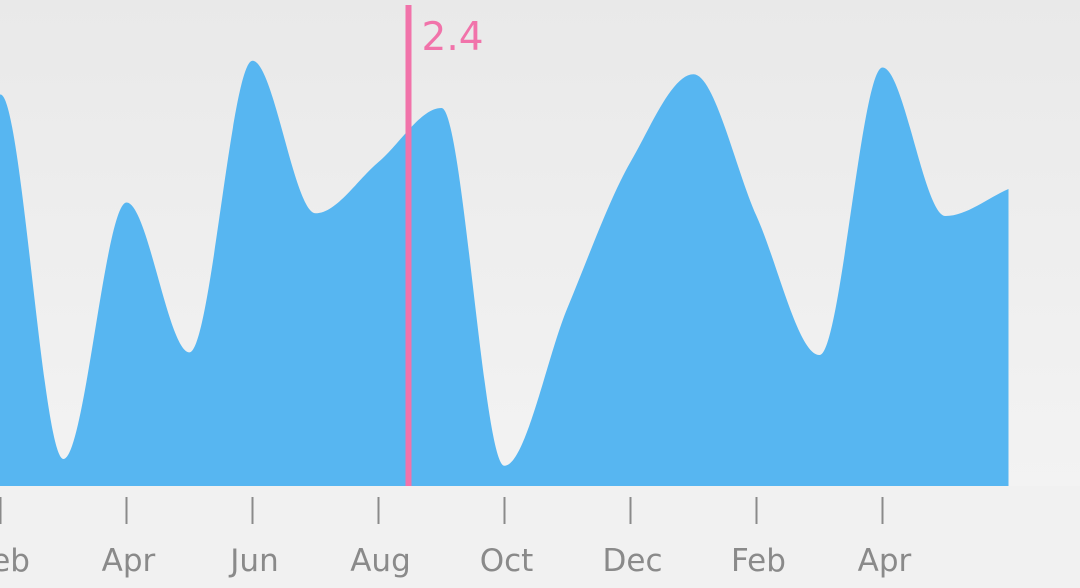  What do you see at coordinates (380, 561) in the screenshot?
I see `x-tick-label: Aug` at bounding box center [380, 561].